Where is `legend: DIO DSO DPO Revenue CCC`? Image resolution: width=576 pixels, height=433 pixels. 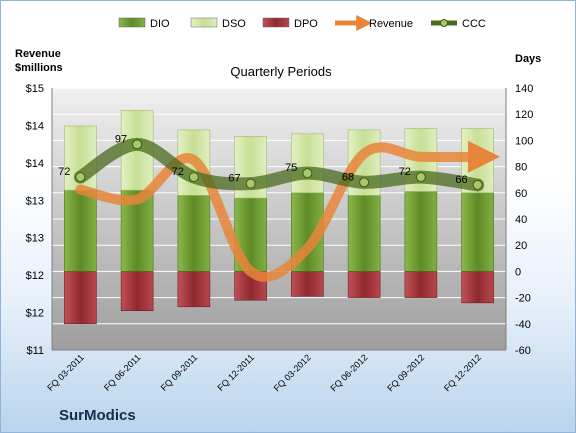
legend: DIO DSO DPO Revenue CCC is located at coordinates (302, 23).